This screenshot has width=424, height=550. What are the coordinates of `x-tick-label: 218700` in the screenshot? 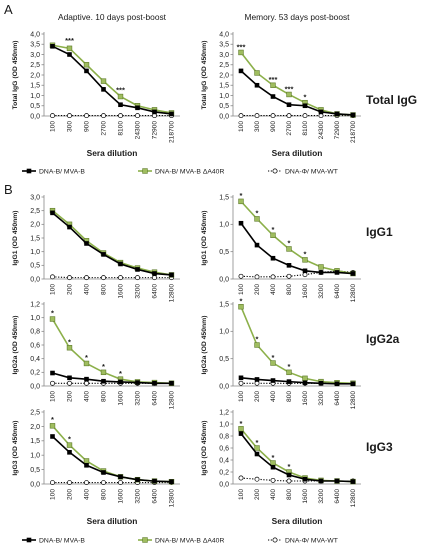 It's located at (353, 132).